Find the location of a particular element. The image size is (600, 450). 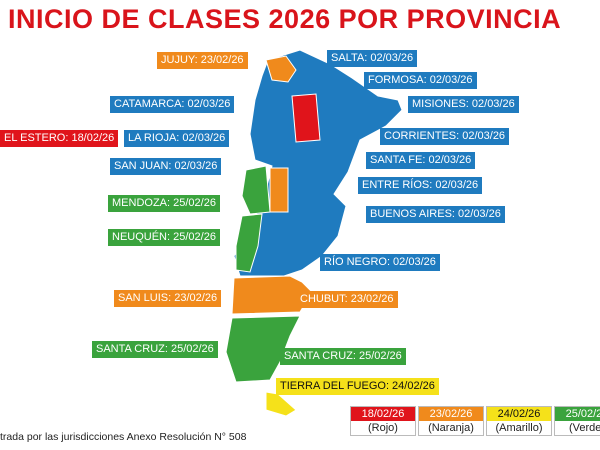

province-label: CATAMARCA: 02/03/26 is located at coordinates (172, 104).